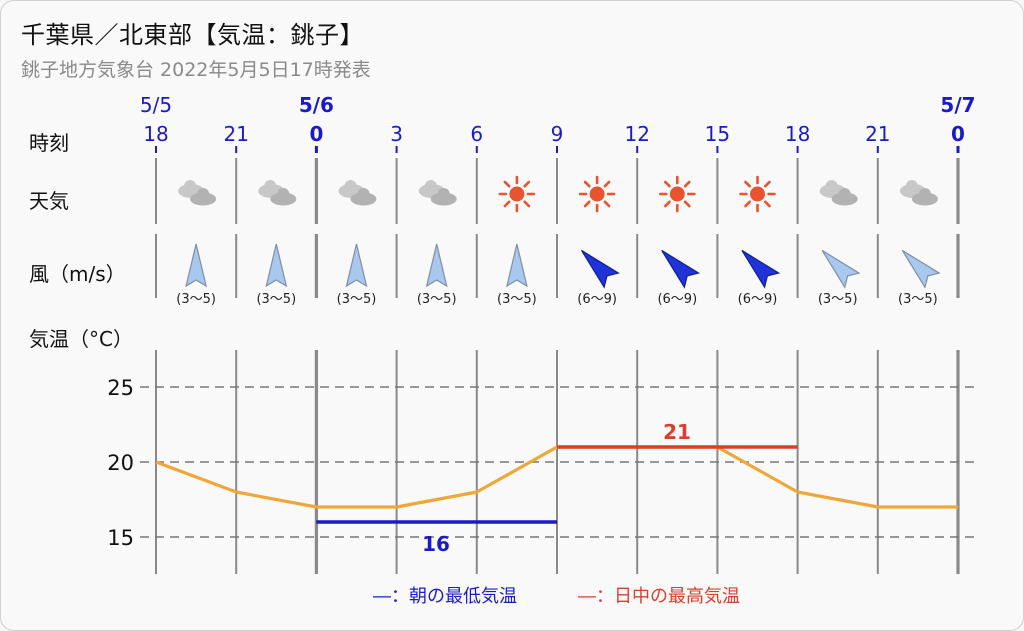 The width and height of the screenshot is (1024, 631). What do you see at coordinates (659, 596) in the screenshot?
I see `legend-max-label: ―：日中の最高気温` at bounding box center [659, 596].